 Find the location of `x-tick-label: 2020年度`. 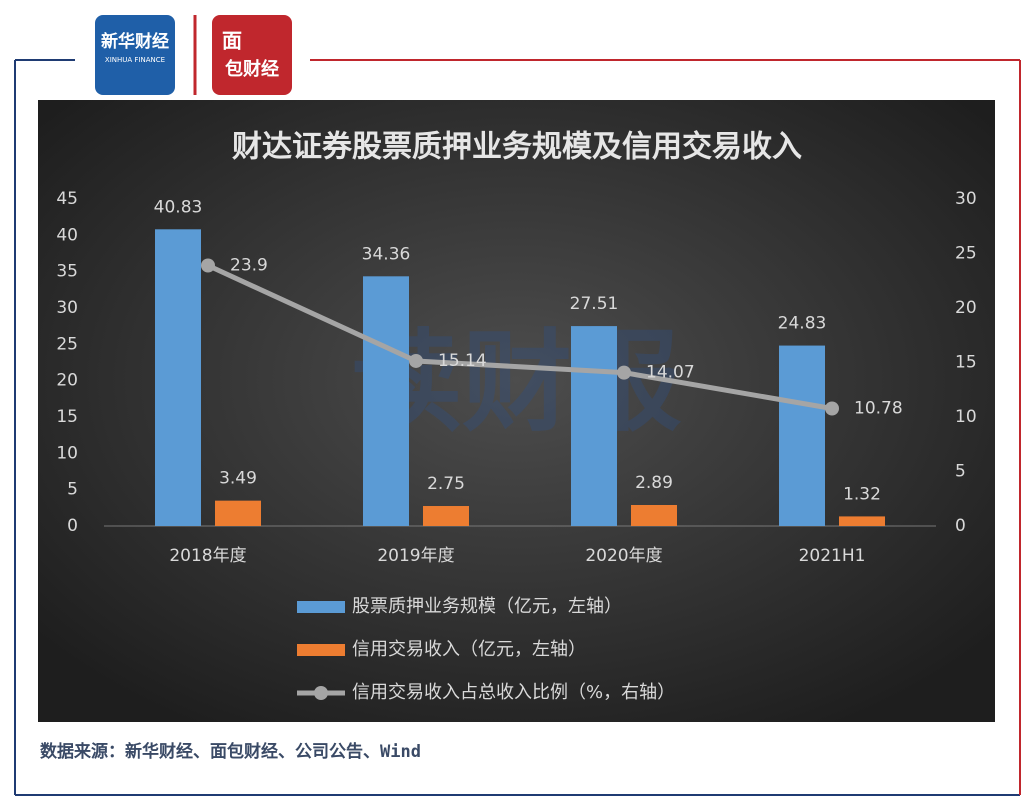

x-tick-label: 2020年度 is located at coordinates (623, 556).